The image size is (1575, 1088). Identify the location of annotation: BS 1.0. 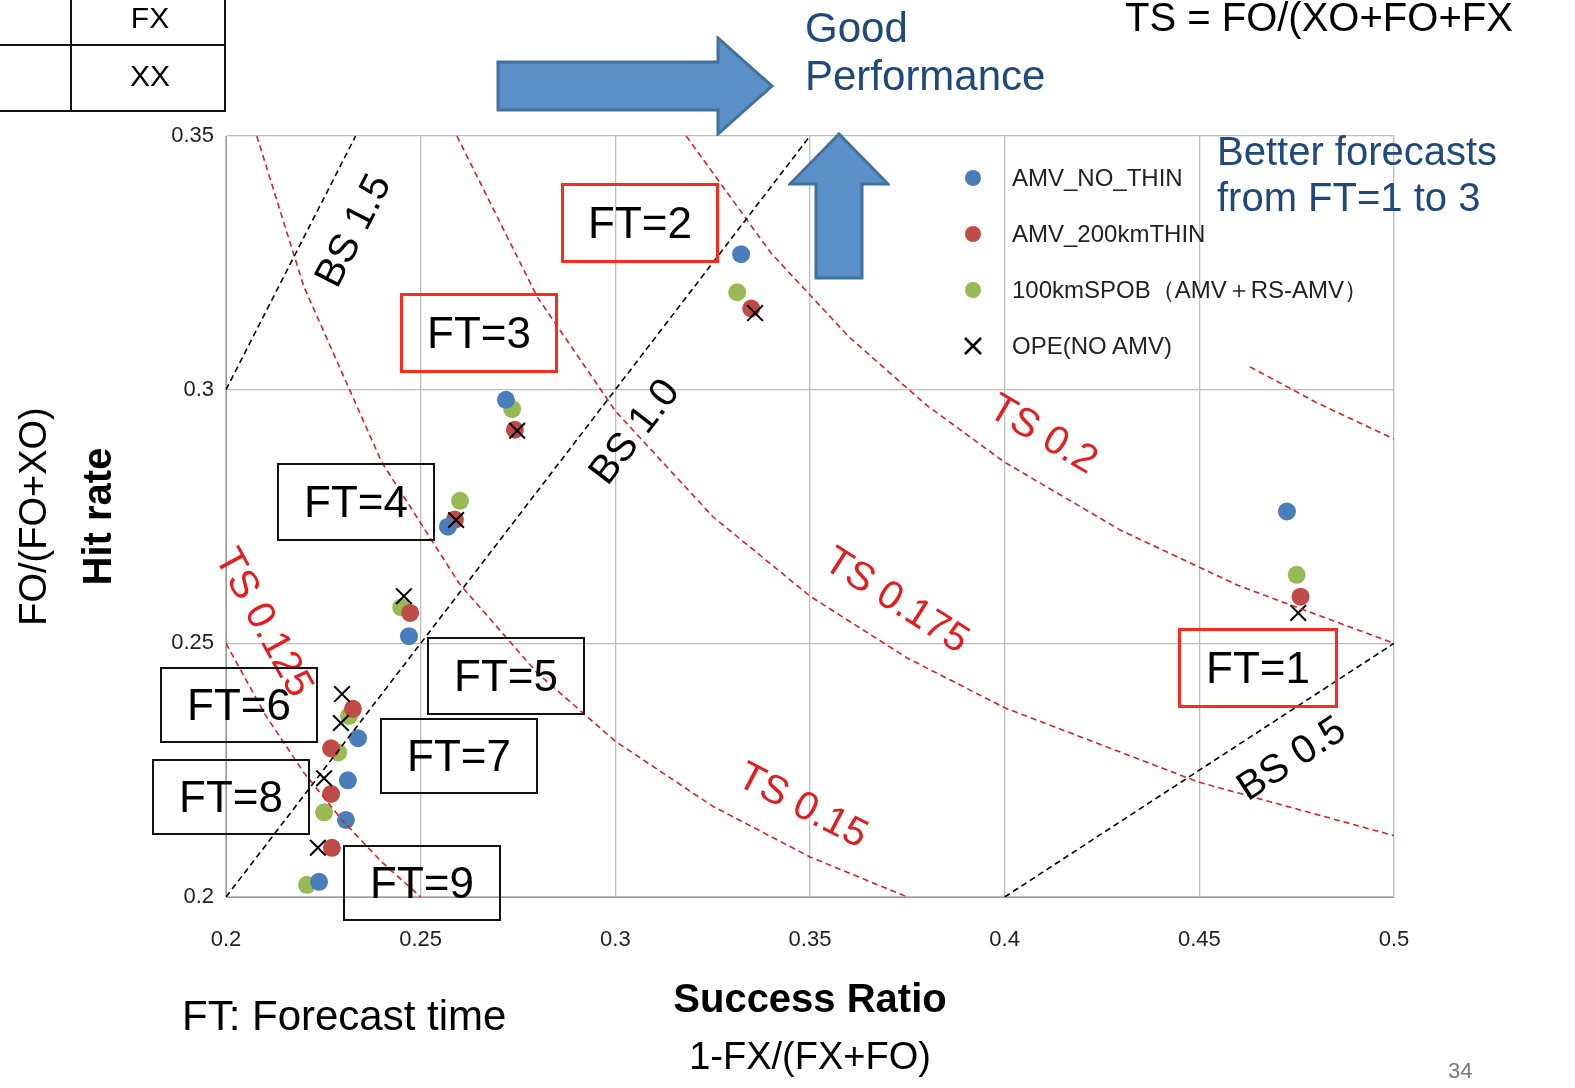
(633, 430).